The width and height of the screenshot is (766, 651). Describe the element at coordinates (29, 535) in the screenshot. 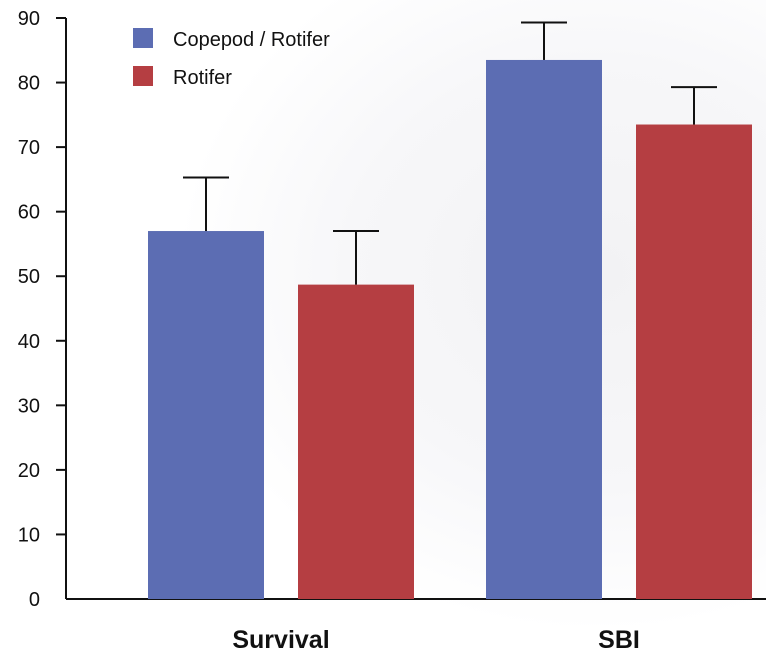

I see `y-tick-label: 10` at that location.